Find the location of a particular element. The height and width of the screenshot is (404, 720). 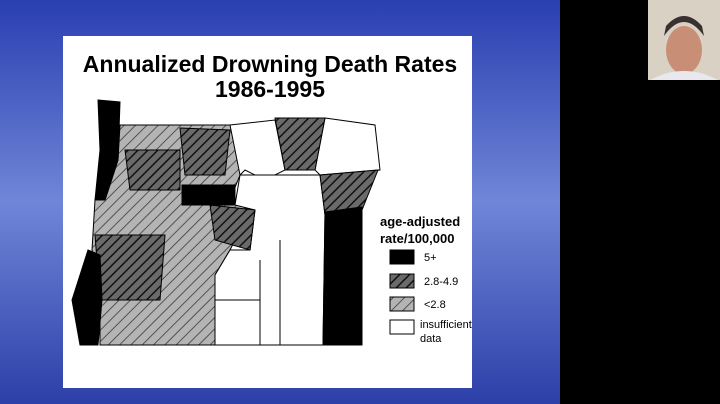

slide-subtitle: 1986-1995 is located at coordinates (270, 89).